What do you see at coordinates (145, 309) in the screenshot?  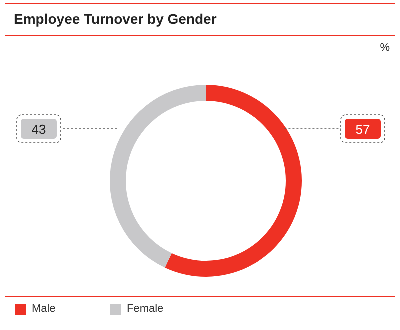 I see `legend-label: Female` at bounding box center [145, 309].